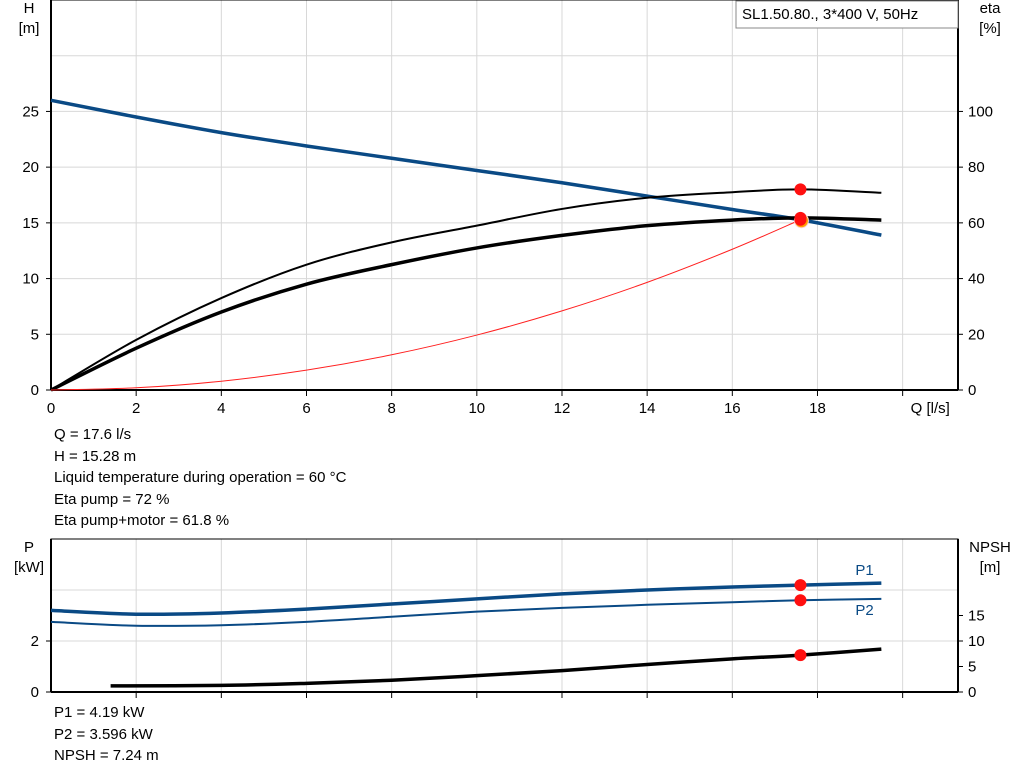 The image size is (1024, 781). I want to click on legend-box, so click(847, 14).